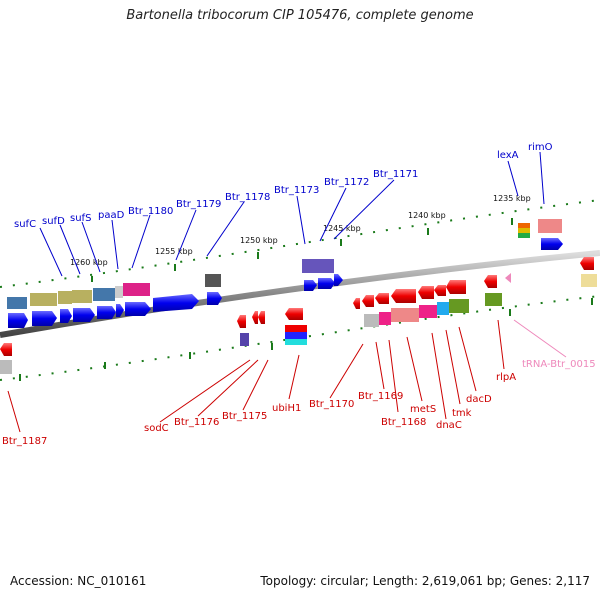  Describe the element at coordinates (286, 408) in the screenshot. I see `gene-label-ubiH1: ubiH1` at that location.